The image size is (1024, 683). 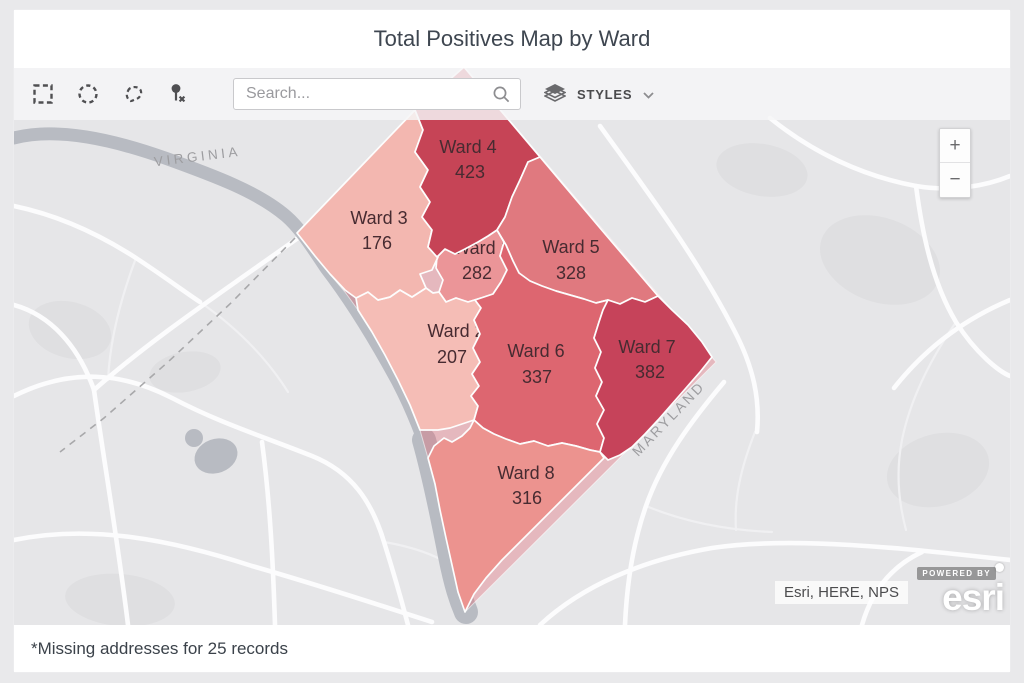 I want to click on ward-value-label: 282, so click(x=477, y=273).